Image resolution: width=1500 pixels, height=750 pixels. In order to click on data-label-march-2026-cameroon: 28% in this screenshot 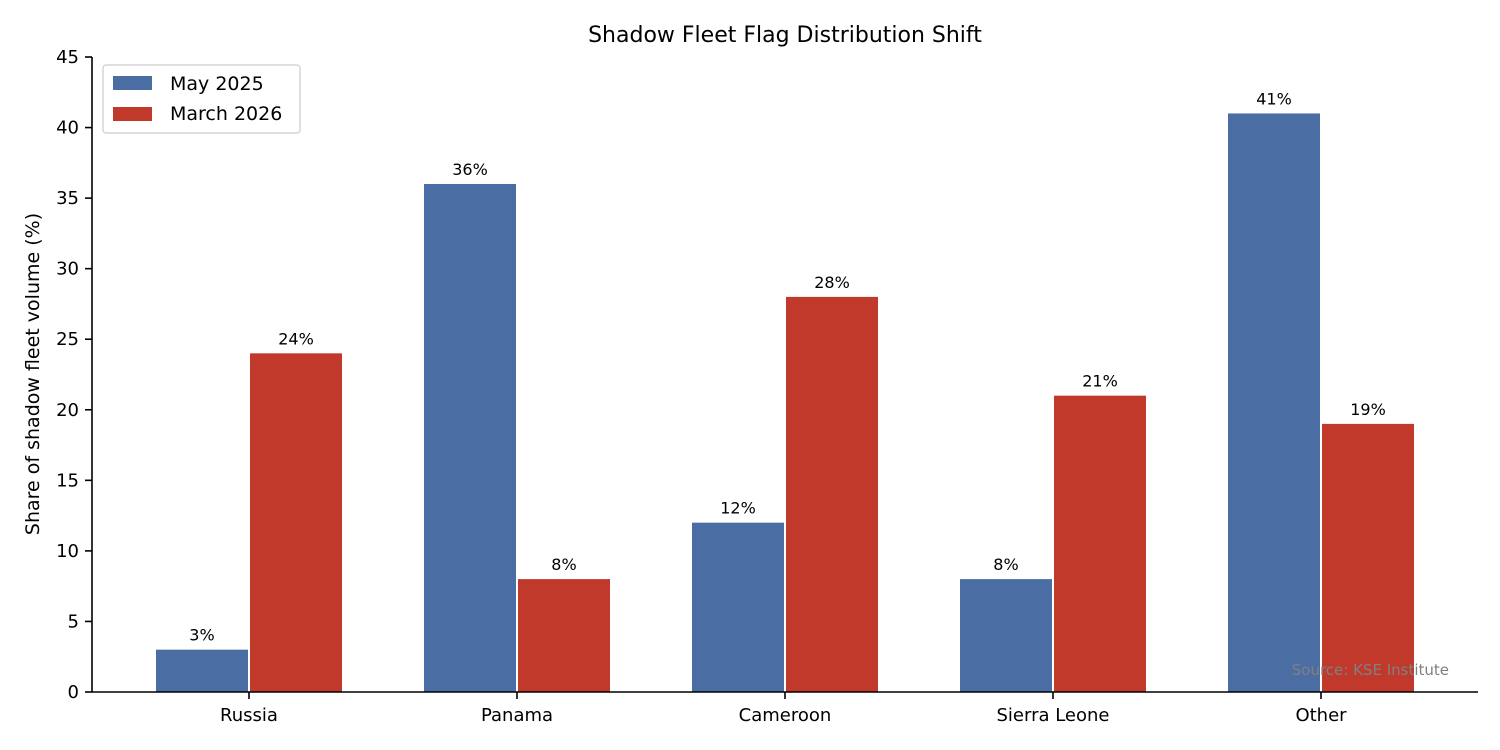, I will do `click(832, 282)`.